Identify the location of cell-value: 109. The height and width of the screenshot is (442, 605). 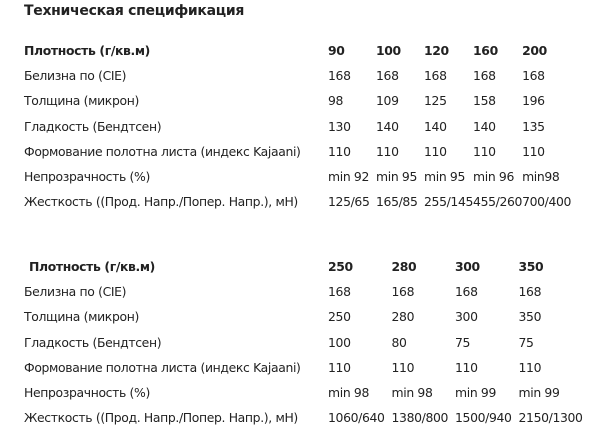
(387, 101).